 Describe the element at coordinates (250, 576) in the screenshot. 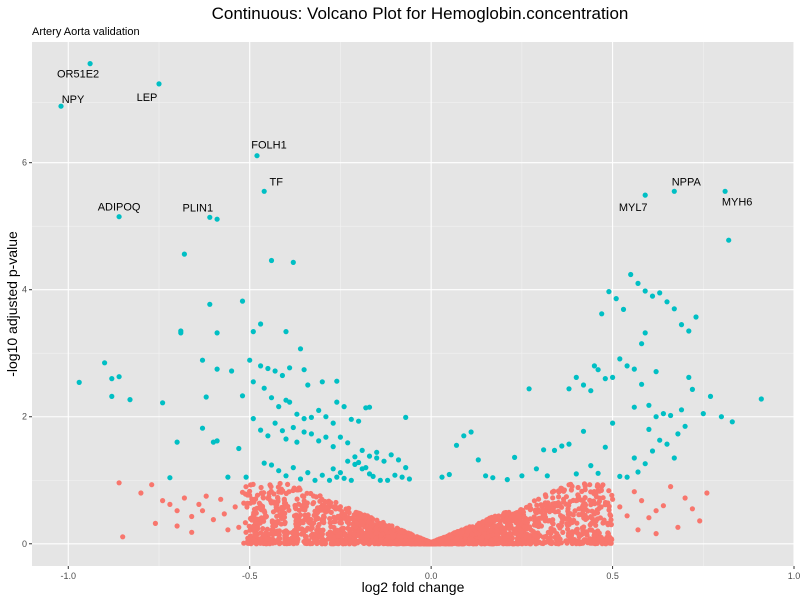

I see `x-tick-label: -0.5` at that location.